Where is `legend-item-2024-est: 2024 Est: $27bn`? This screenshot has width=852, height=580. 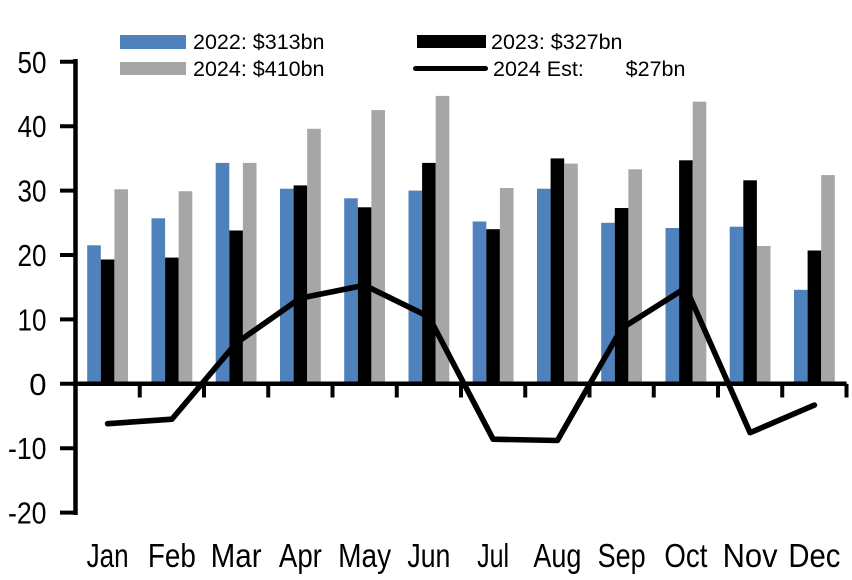 legend-item-2024-est: 2024 Est: $27bn is located at coordinates (549, 68).